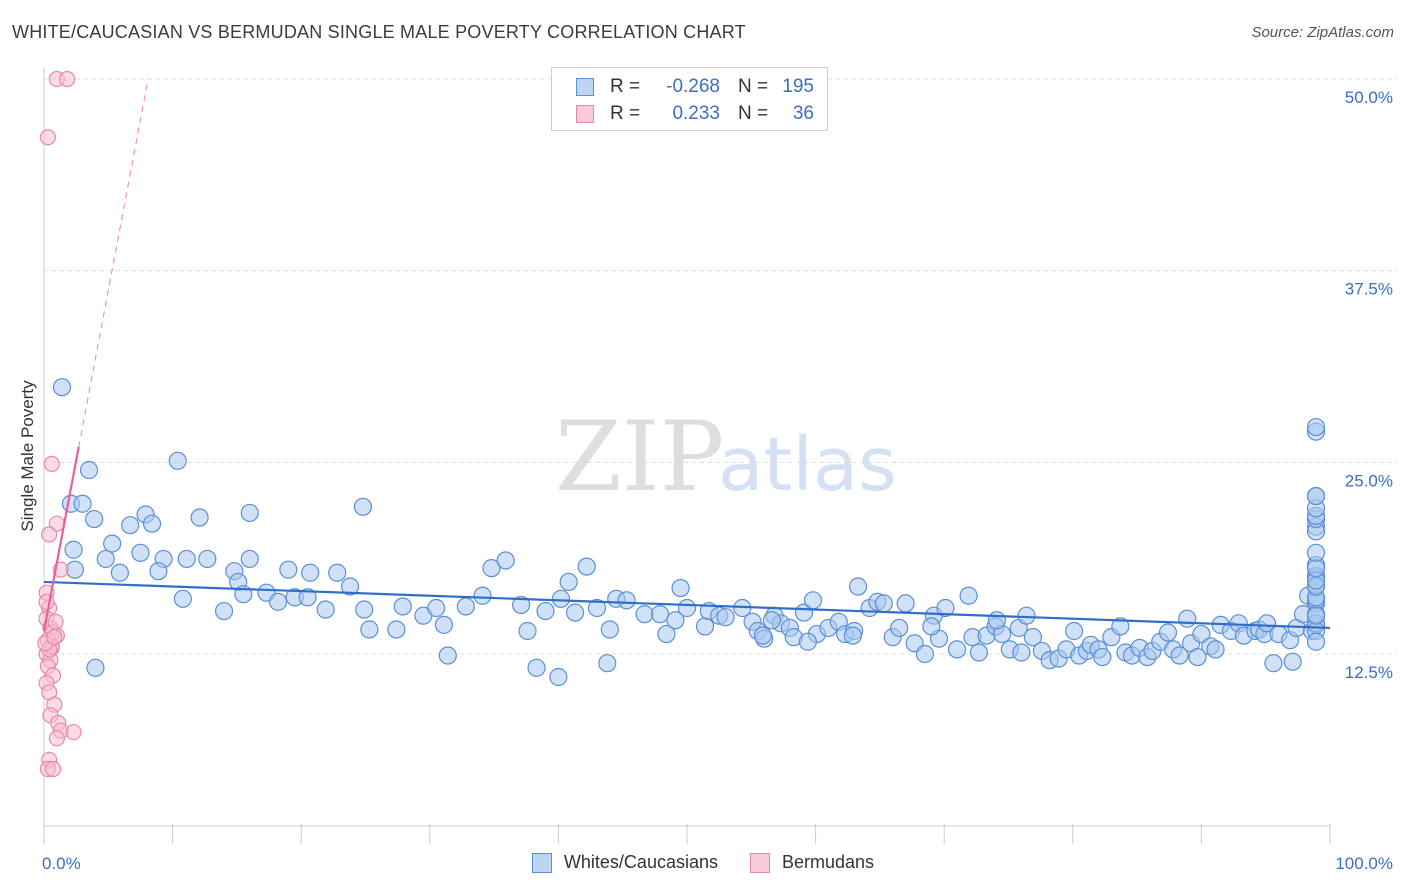 The image size is (1406, 892). I want to click on trend-line-bermudans, so click(61, 539).